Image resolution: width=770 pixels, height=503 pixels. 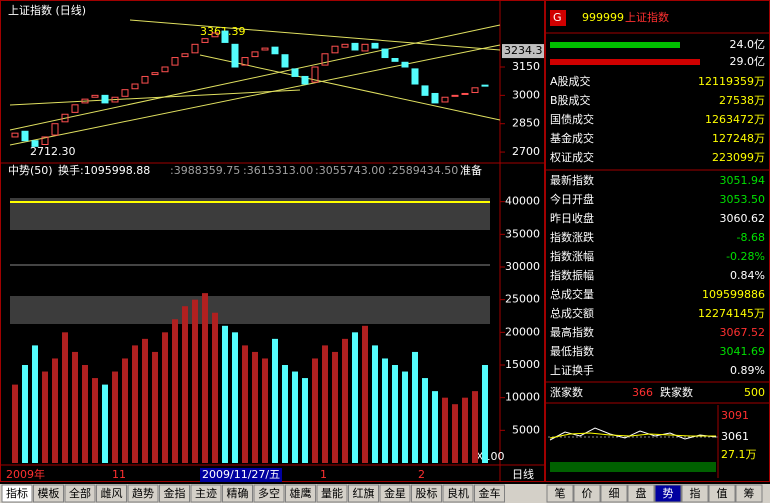 I want to click on tab-label: 细, so click(x=614, y=493).